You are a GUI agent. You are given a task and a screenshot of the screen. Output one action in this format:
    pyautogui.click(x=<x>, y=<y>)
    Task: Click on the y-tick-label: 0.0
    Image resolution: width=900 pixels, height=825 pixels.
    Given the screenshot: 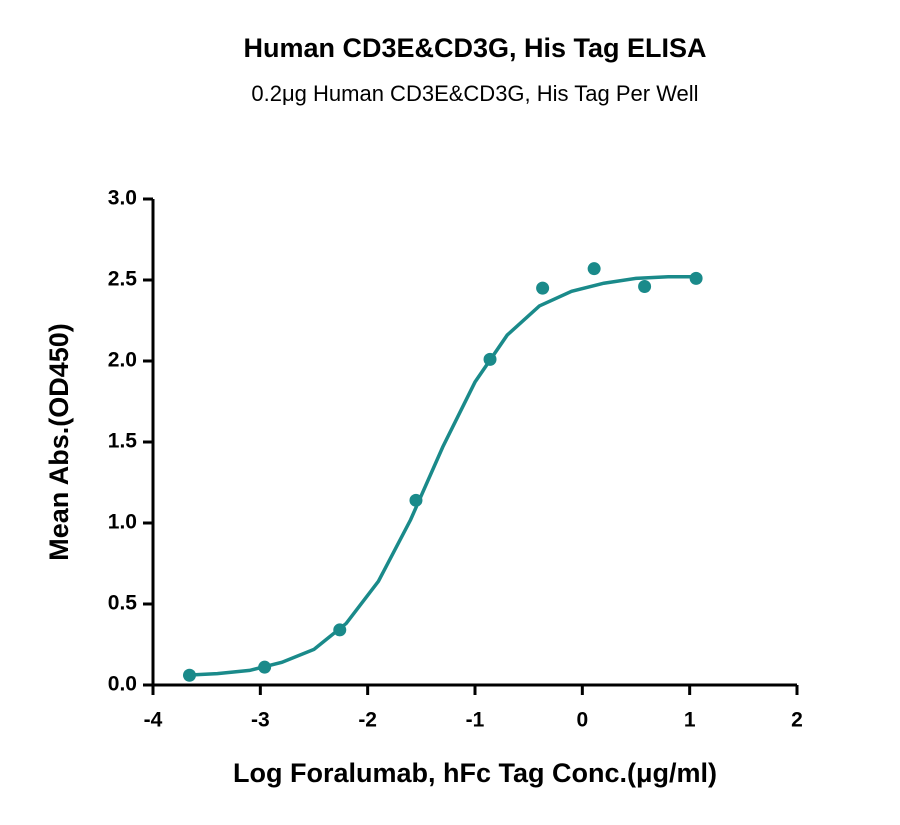 What is the action you would take?
    pyautogui.click(x=122, y=684)
    